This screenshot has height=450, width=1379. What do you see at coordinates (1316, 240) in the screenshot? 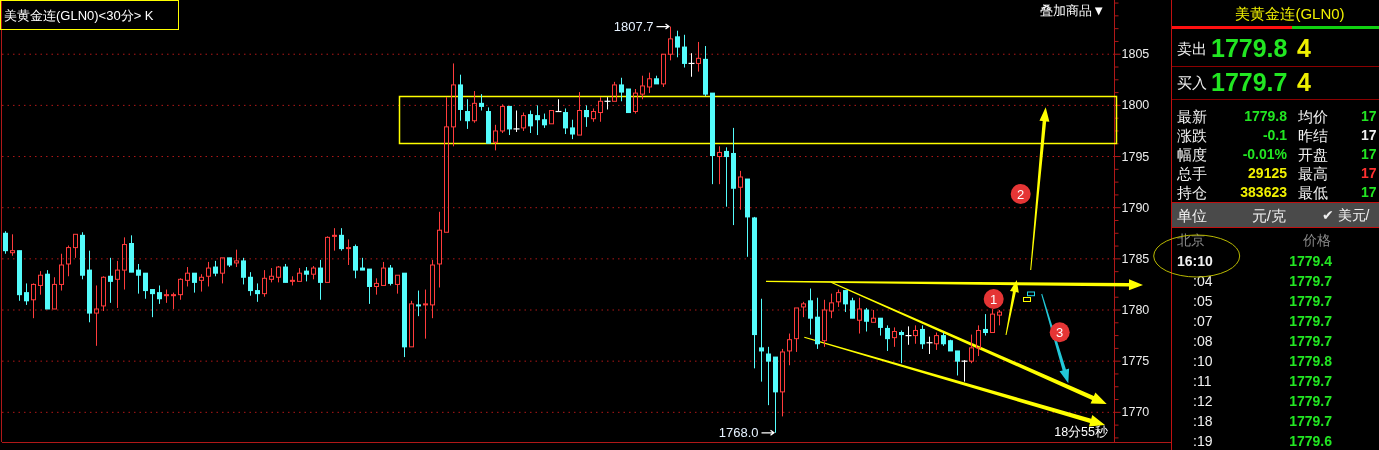
I see `text: 价格` at bounding box center [1316, 240].